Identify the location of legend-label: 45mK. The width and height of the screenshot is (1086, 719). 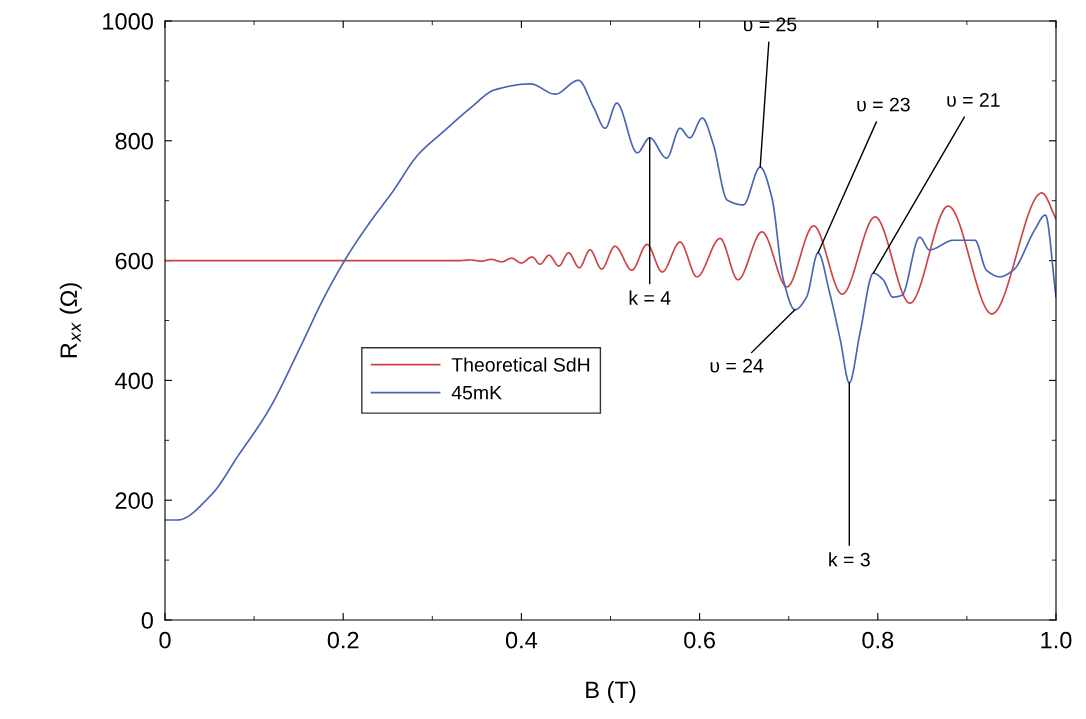
(476, 392).